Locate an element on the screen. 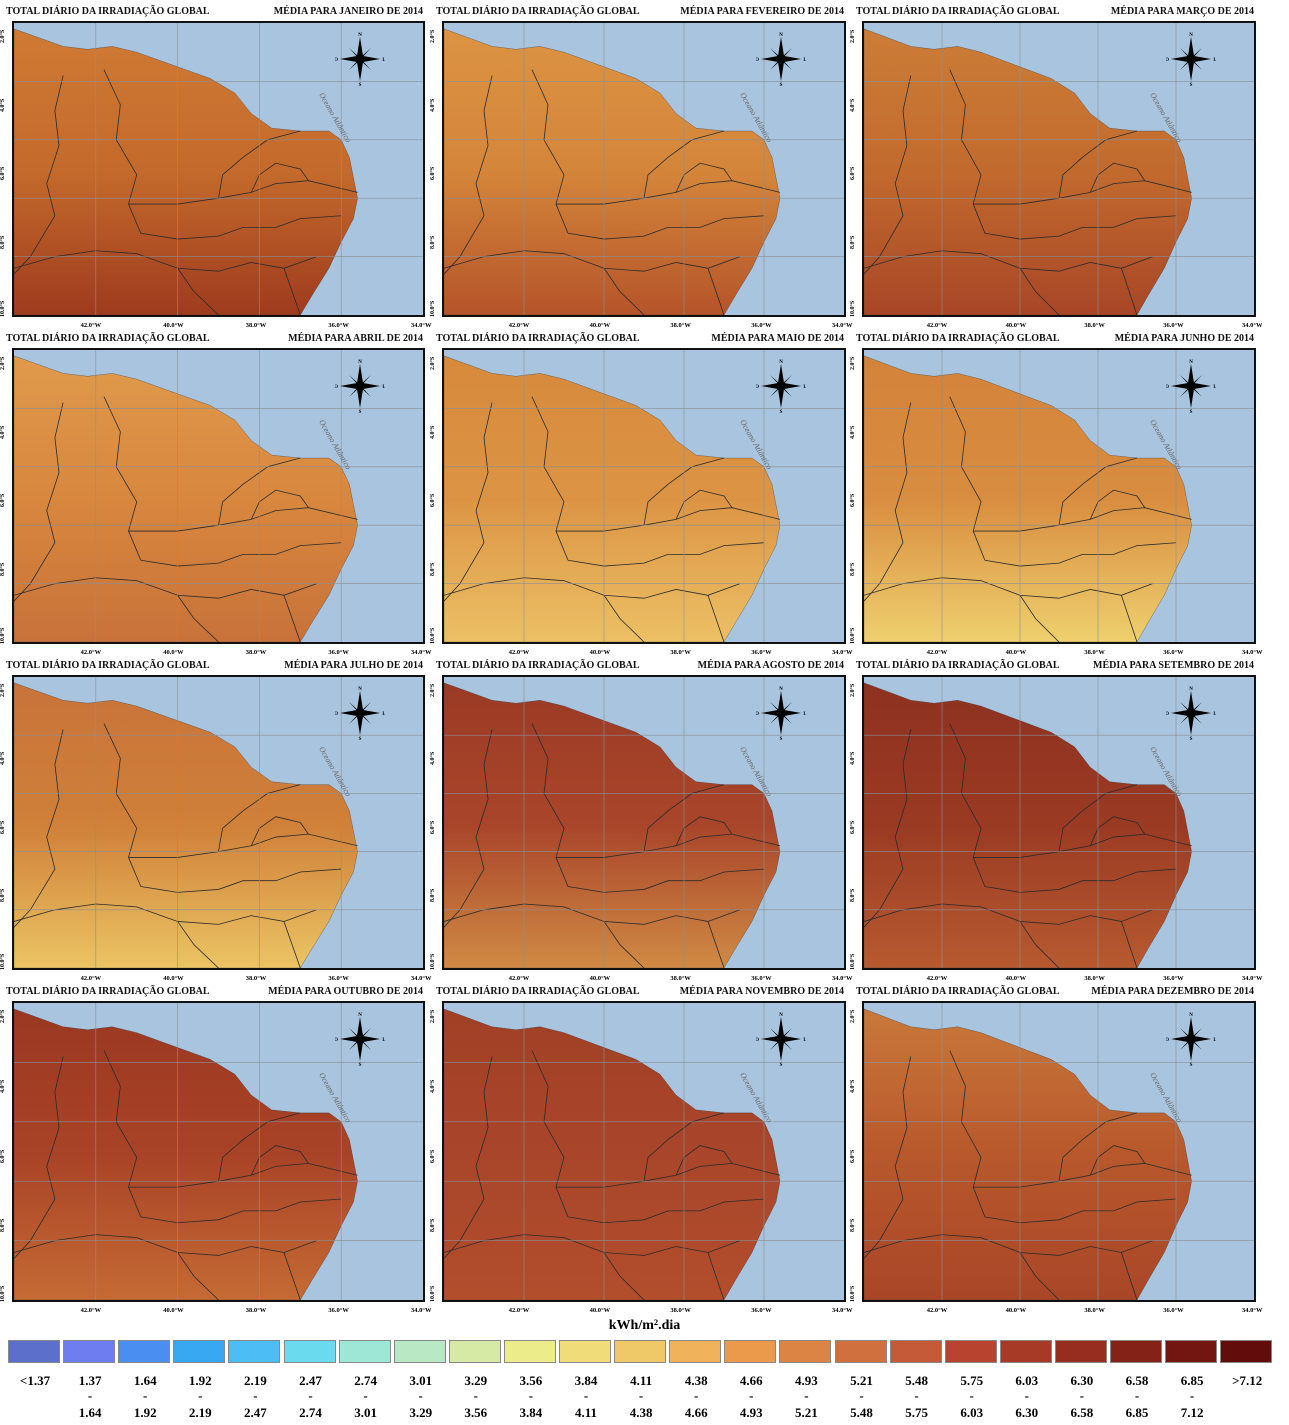 Image resolution: width=1289 pixels, height=1425 pixels. legend-high-label: 5.48 is located at coordinates (861, 1412).